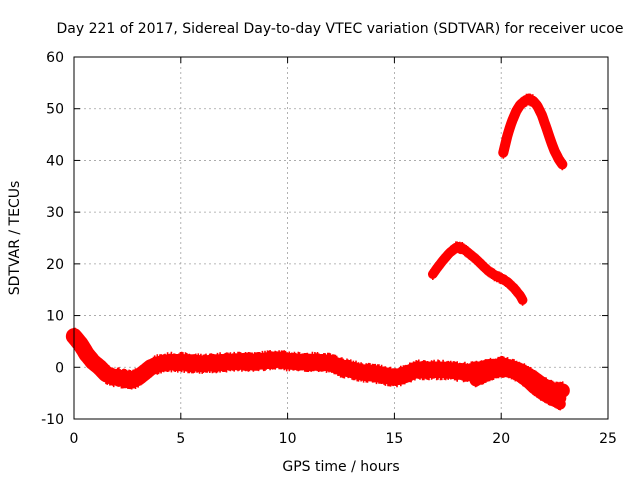 The width and height of the screenshot is (640, 480). Describe the element at coordinates (340, 467) in the screenshot. I see `x-axis-label: GPS time / hours` at that location.